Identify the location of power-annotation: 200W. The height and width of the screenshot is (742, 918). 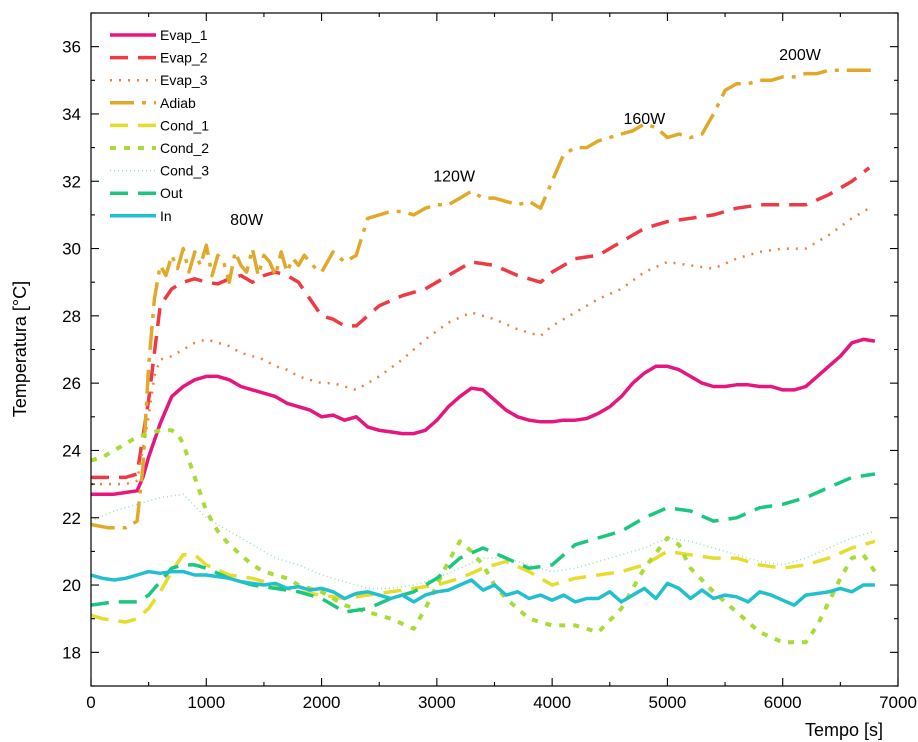
(800, 55).